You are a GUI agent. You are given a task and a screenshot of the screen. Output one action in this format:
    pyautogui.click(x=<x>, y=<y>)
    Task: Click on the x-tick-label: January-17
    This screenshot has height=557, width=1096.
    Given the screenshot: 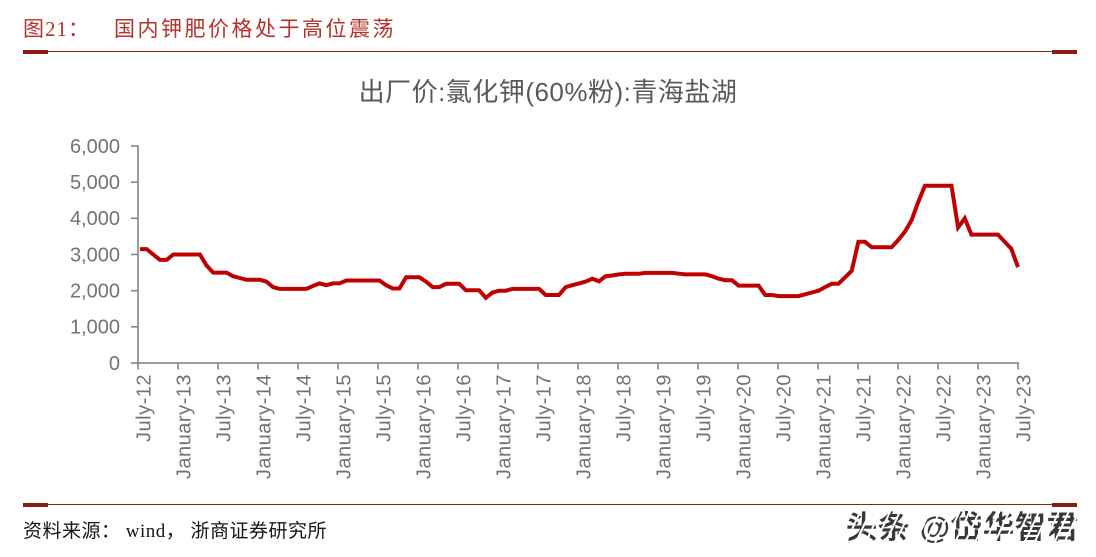 What is the action you would take?
    pyautogui.click(x=504, y=426)
    